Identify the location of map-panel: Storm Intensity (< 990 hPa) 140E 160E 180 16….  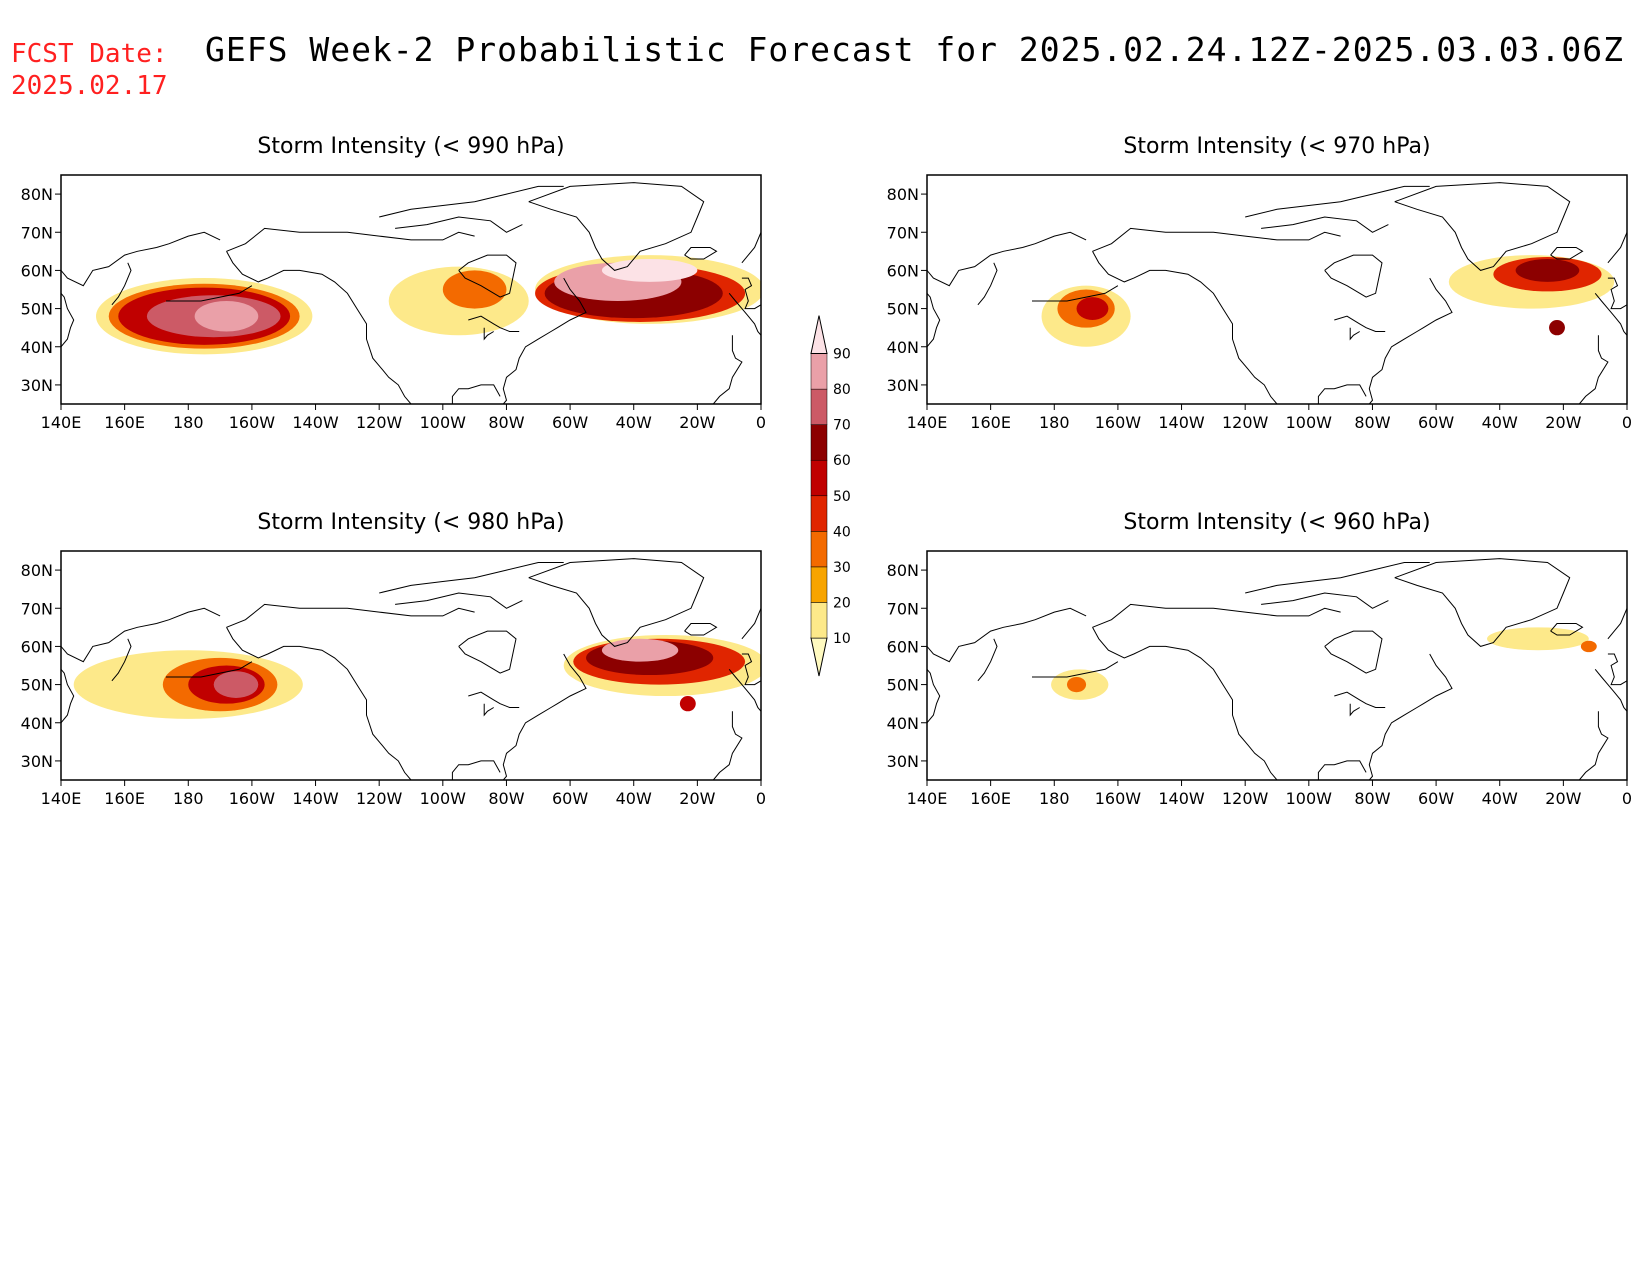
(393, 283).